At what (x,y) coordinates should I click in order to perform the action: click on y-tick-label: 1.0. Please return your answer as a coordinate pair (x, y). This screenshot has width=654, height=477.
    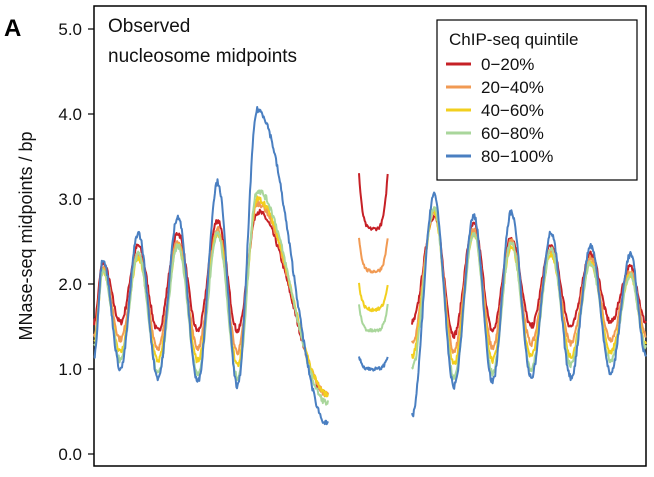
    Looking at the image, I should click on (70, 369).